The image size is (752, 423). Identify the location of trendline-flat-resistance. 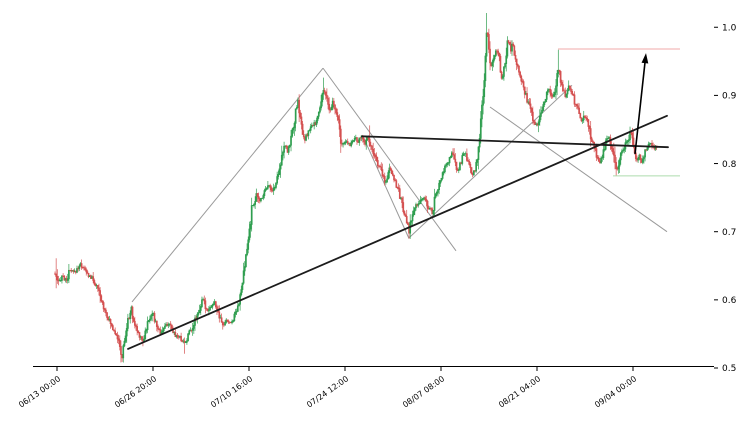
(515, 142).